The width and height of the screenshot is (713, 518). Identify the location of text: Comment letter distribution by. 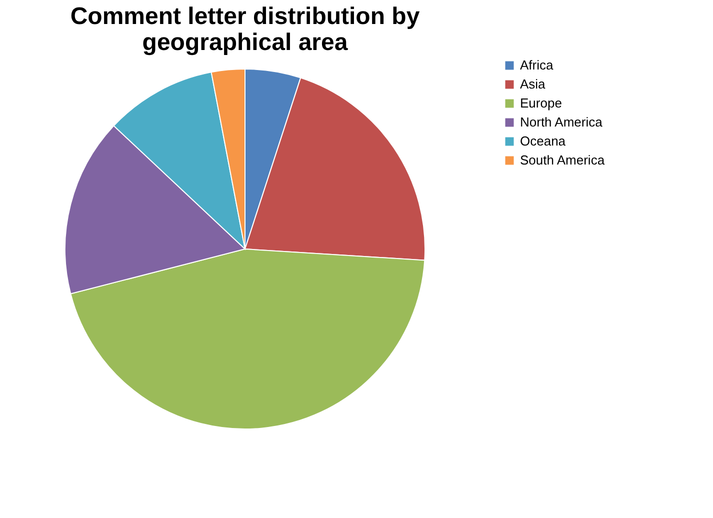
(245, 16).